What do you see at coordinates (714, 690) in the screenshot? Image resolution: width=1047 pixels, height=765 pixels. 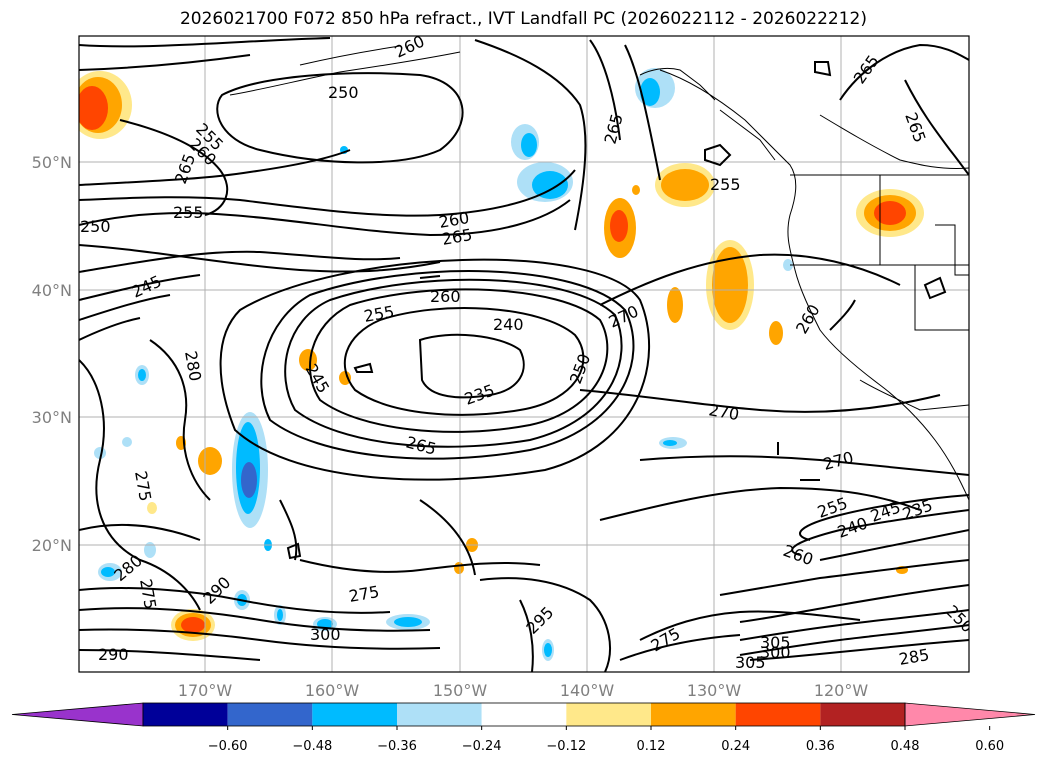 I see `lon-label: 130°W` at bounding box center [714, 690].